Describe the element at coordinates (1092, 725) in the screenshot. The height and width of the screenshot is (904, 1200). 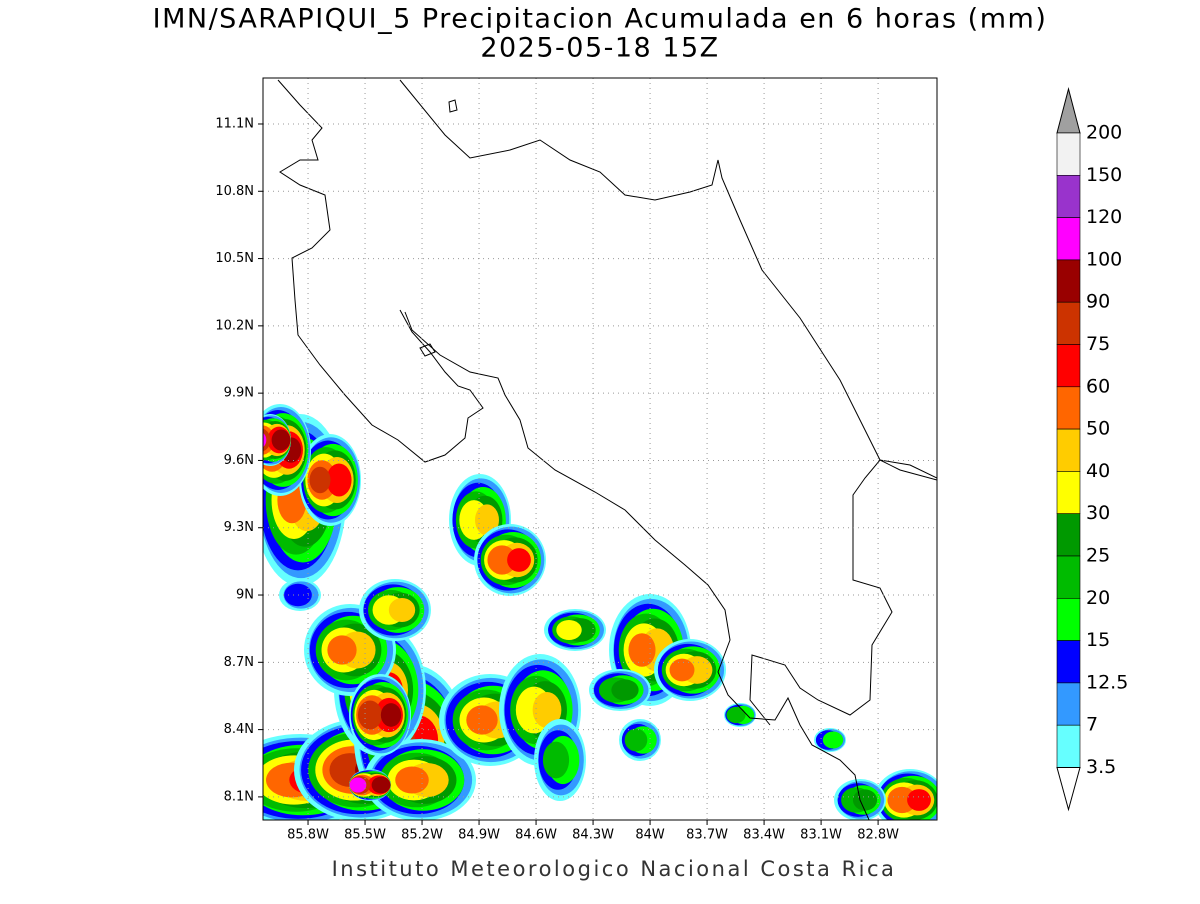
I see `colorbar-label: 7` at that location.